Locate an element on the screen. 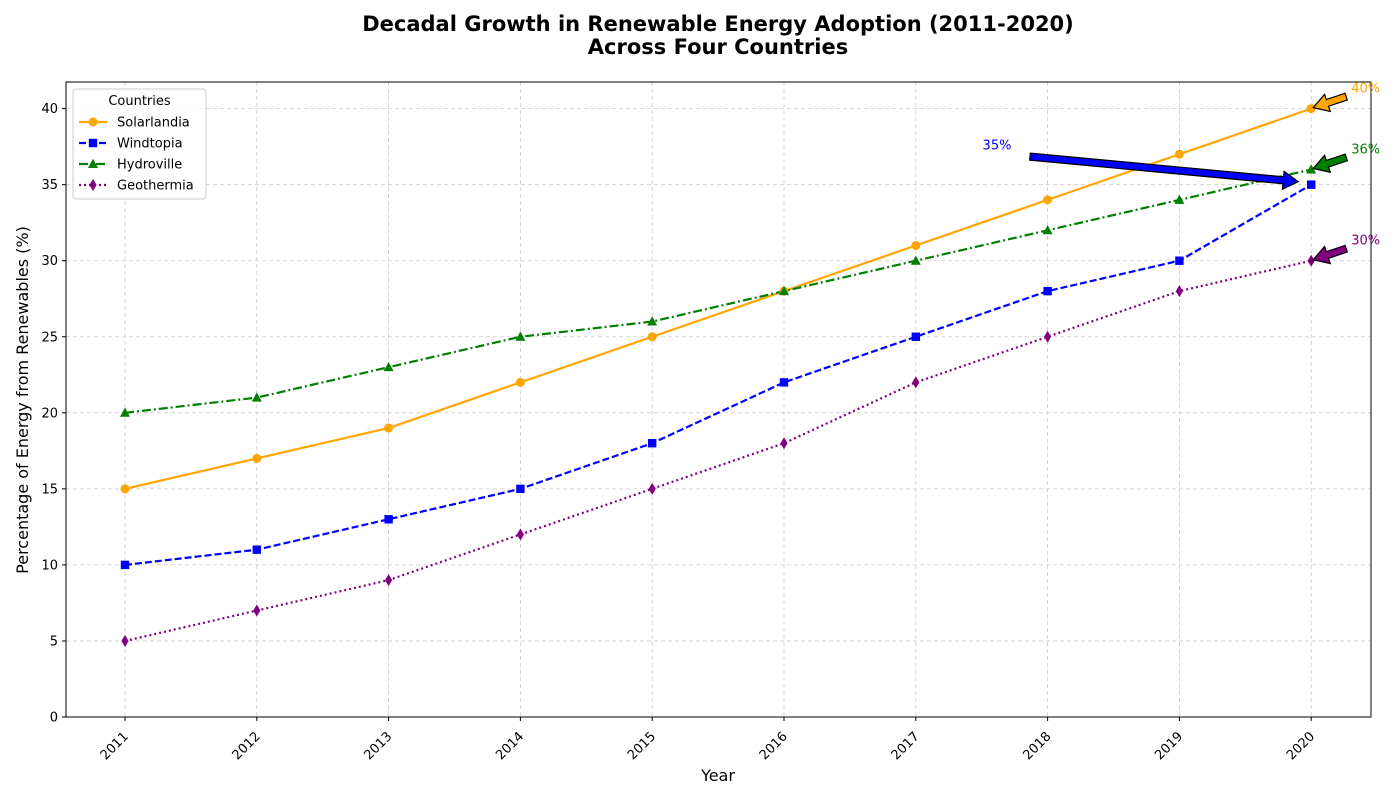 The image size is (1400, 800). legend-label-windtopia: Windtopia is located at coordinates (150, 144).